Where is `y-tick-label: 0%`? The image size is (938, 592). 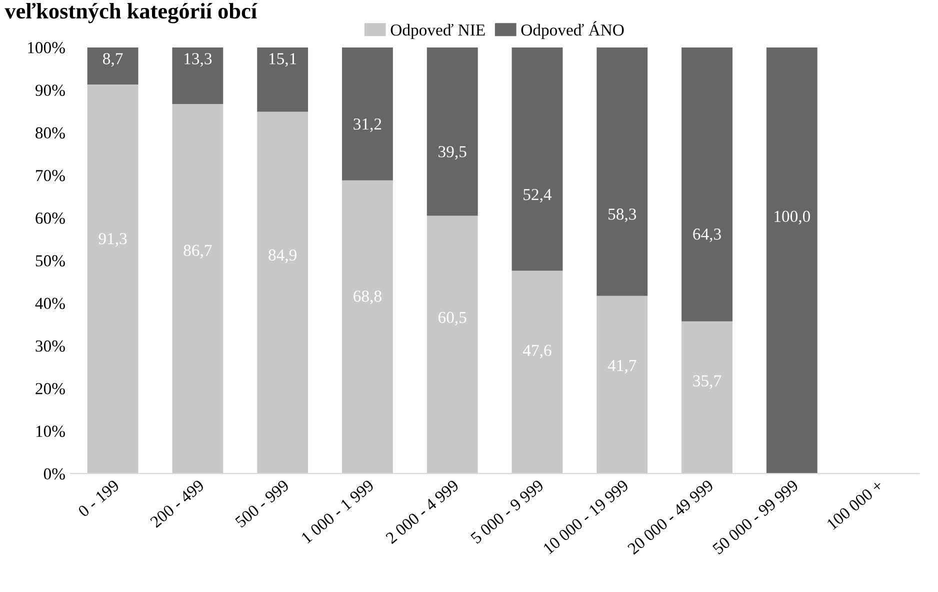
y-tick-label: 0% is located at coordinates (54, 474).